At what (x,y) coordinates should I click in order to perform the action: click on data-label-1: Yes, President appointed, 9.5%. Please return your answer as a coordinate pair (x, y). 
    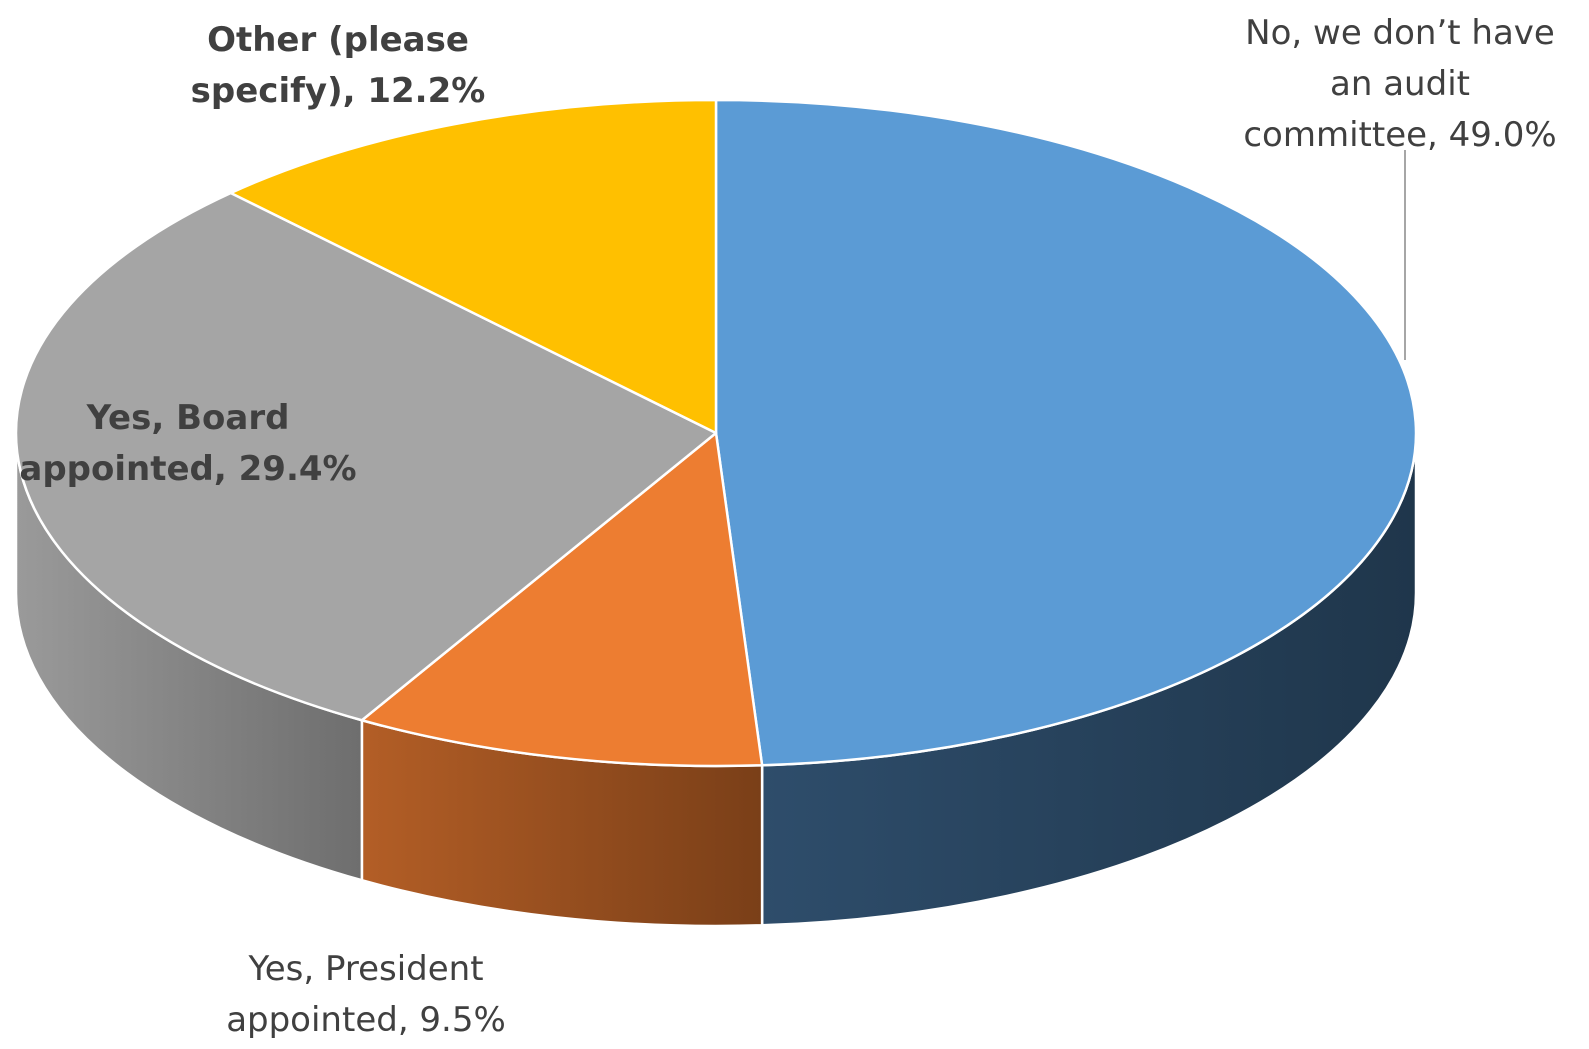
    Looking at the image, I should click on (366, 994).